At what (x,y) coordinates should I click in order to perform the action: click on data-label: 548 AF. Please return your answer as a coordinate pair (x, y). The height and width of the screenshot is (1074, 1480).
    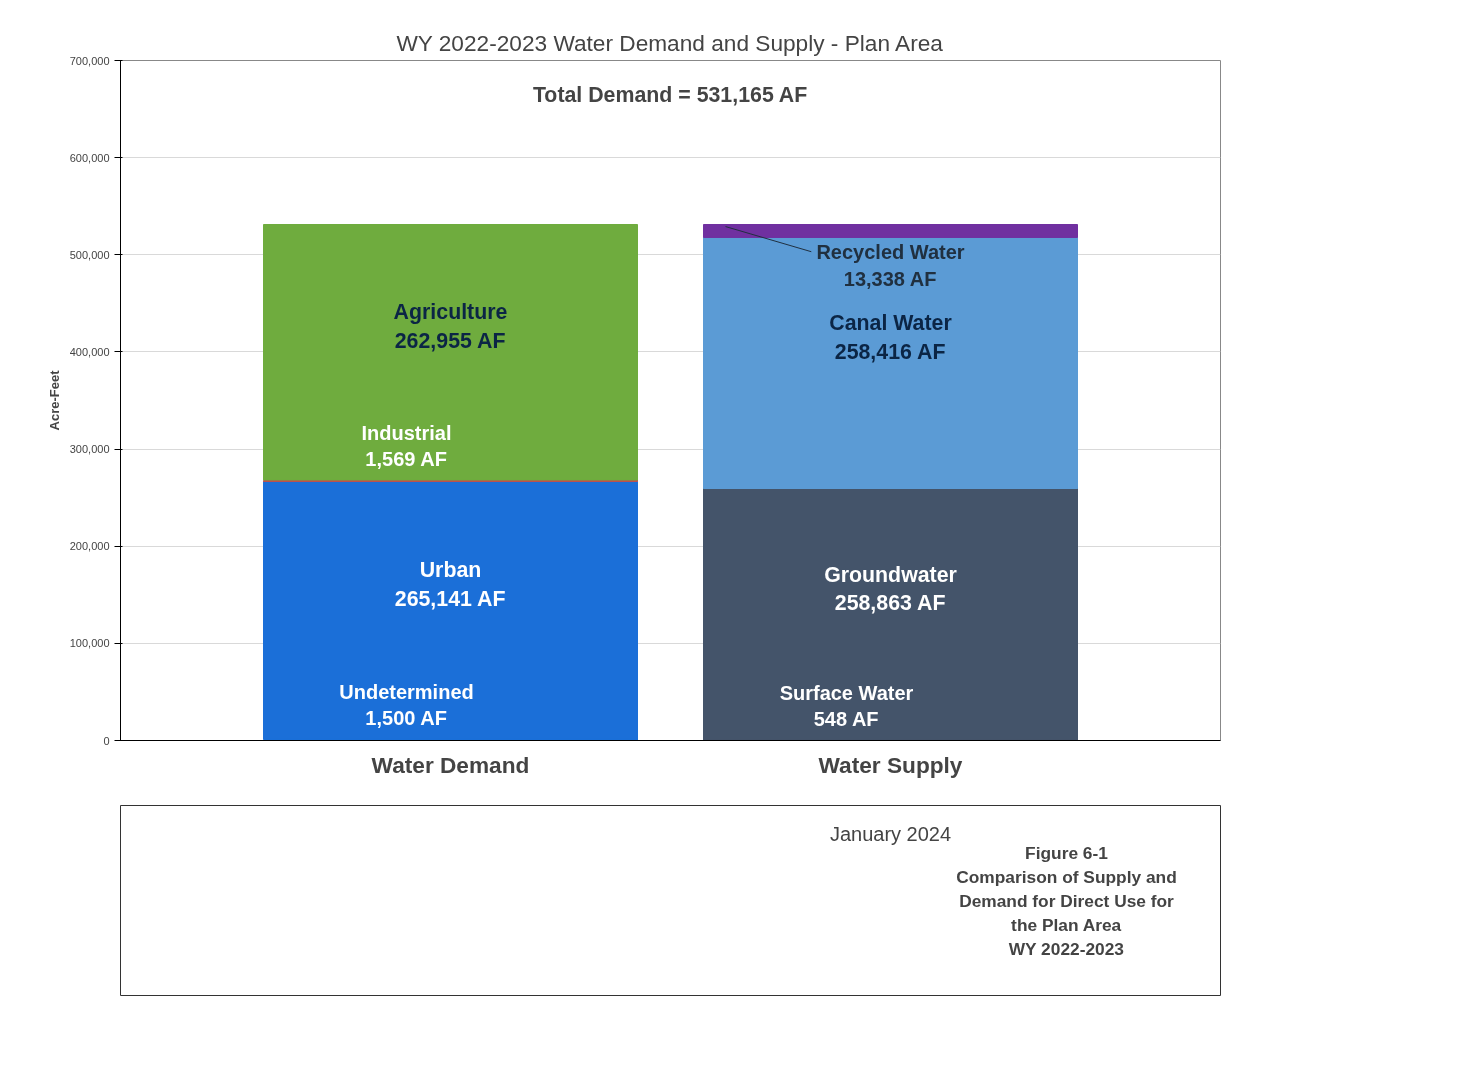
    Looking at the image, I should click on (846, 719).